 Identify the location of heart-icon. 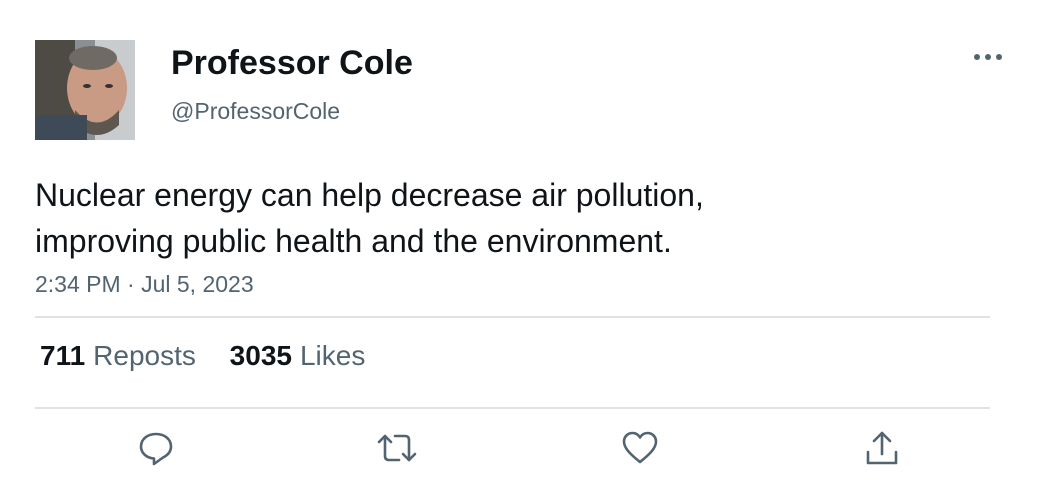
(640, 450).